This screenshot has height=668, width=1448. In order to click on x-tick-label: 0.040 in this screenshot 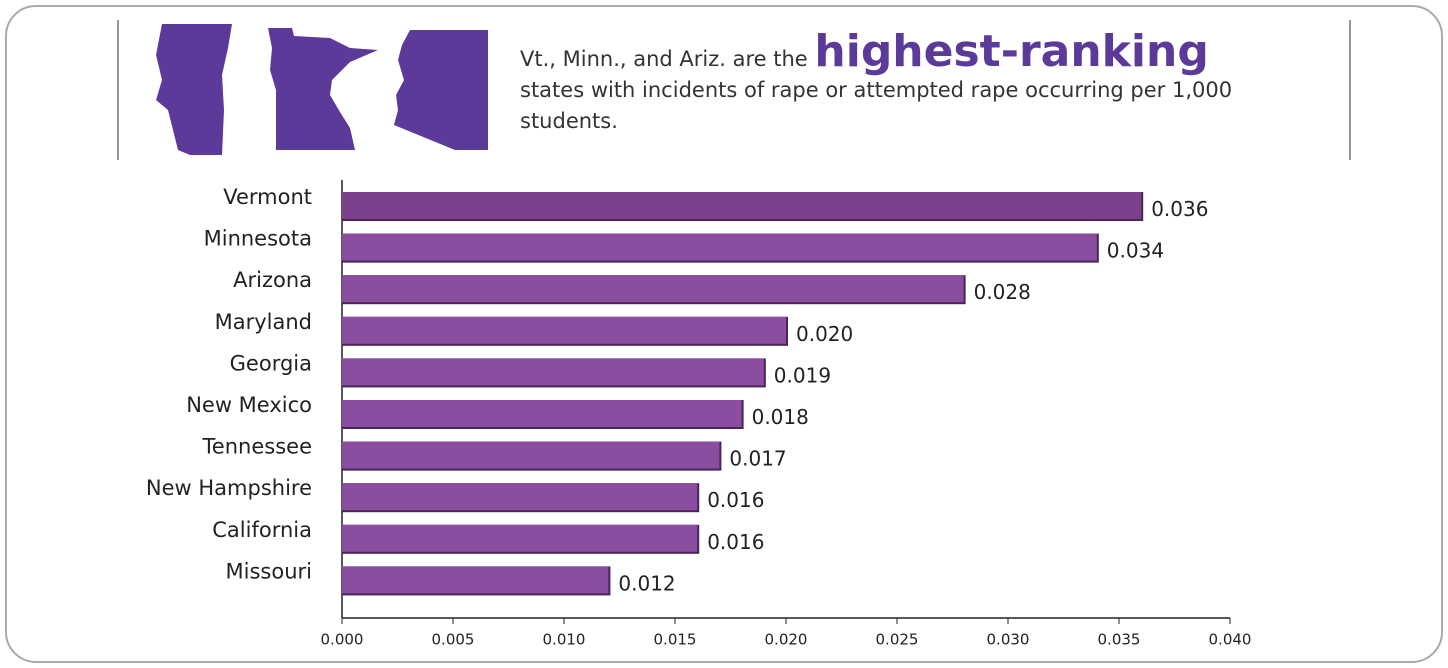, I will do `click(1230, 640)`.